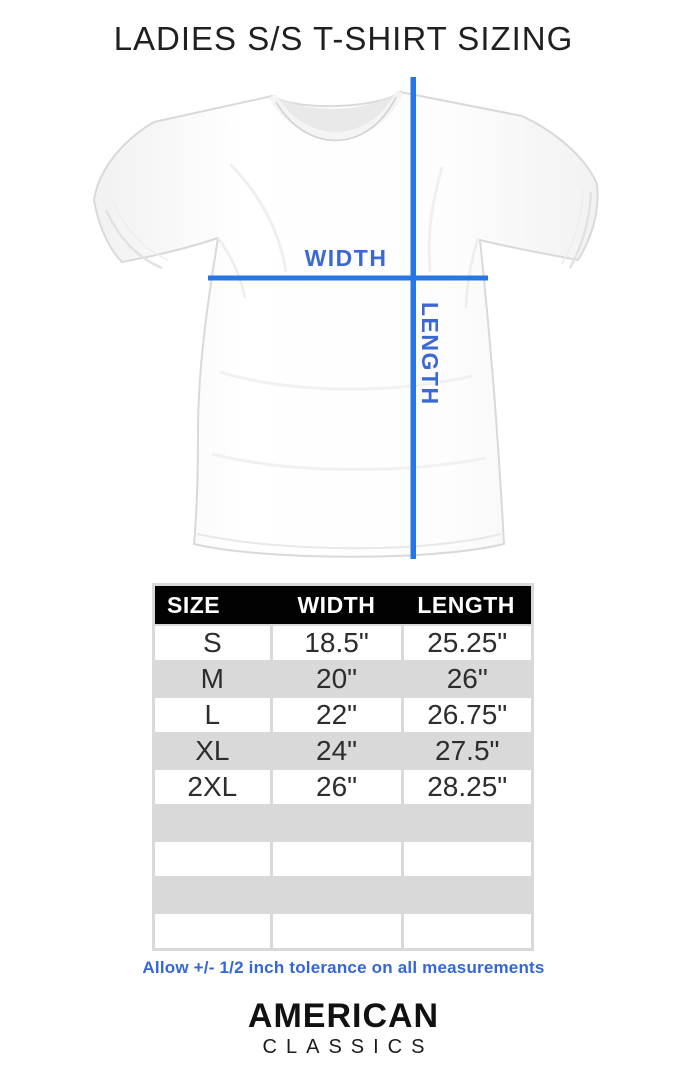  Describe the element at coordinates (348, 278) in the screenshot. I see `width-measure-line` at that location.